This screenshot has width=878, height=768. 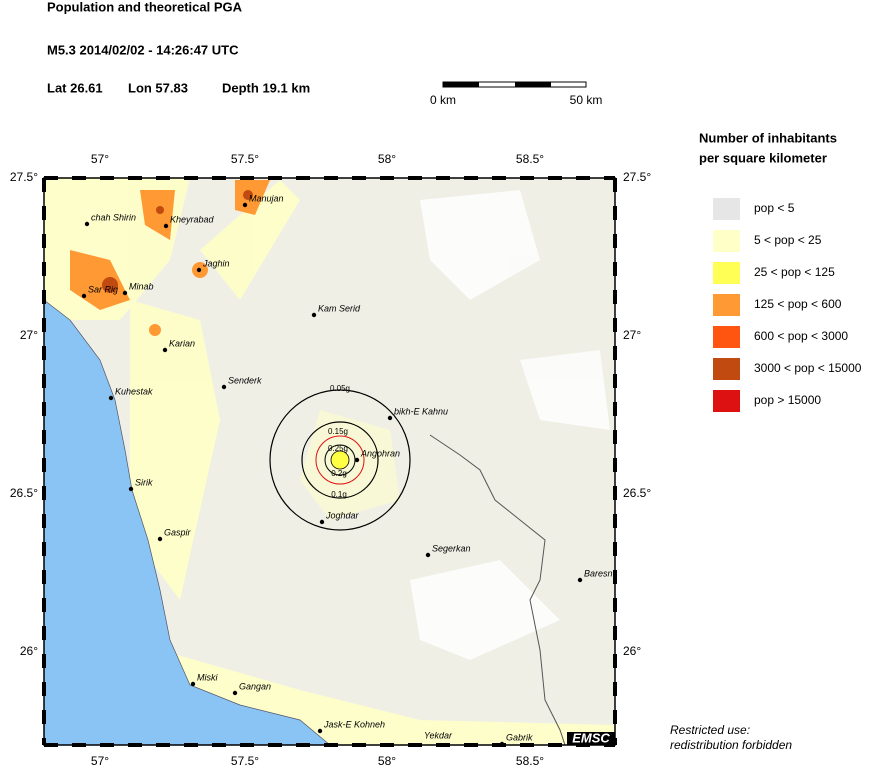 What do you see at coordinates (801, 336) in the screenshot?
I see `legend-label: 600 < pop < 3000` at bounding box center [801, 336].